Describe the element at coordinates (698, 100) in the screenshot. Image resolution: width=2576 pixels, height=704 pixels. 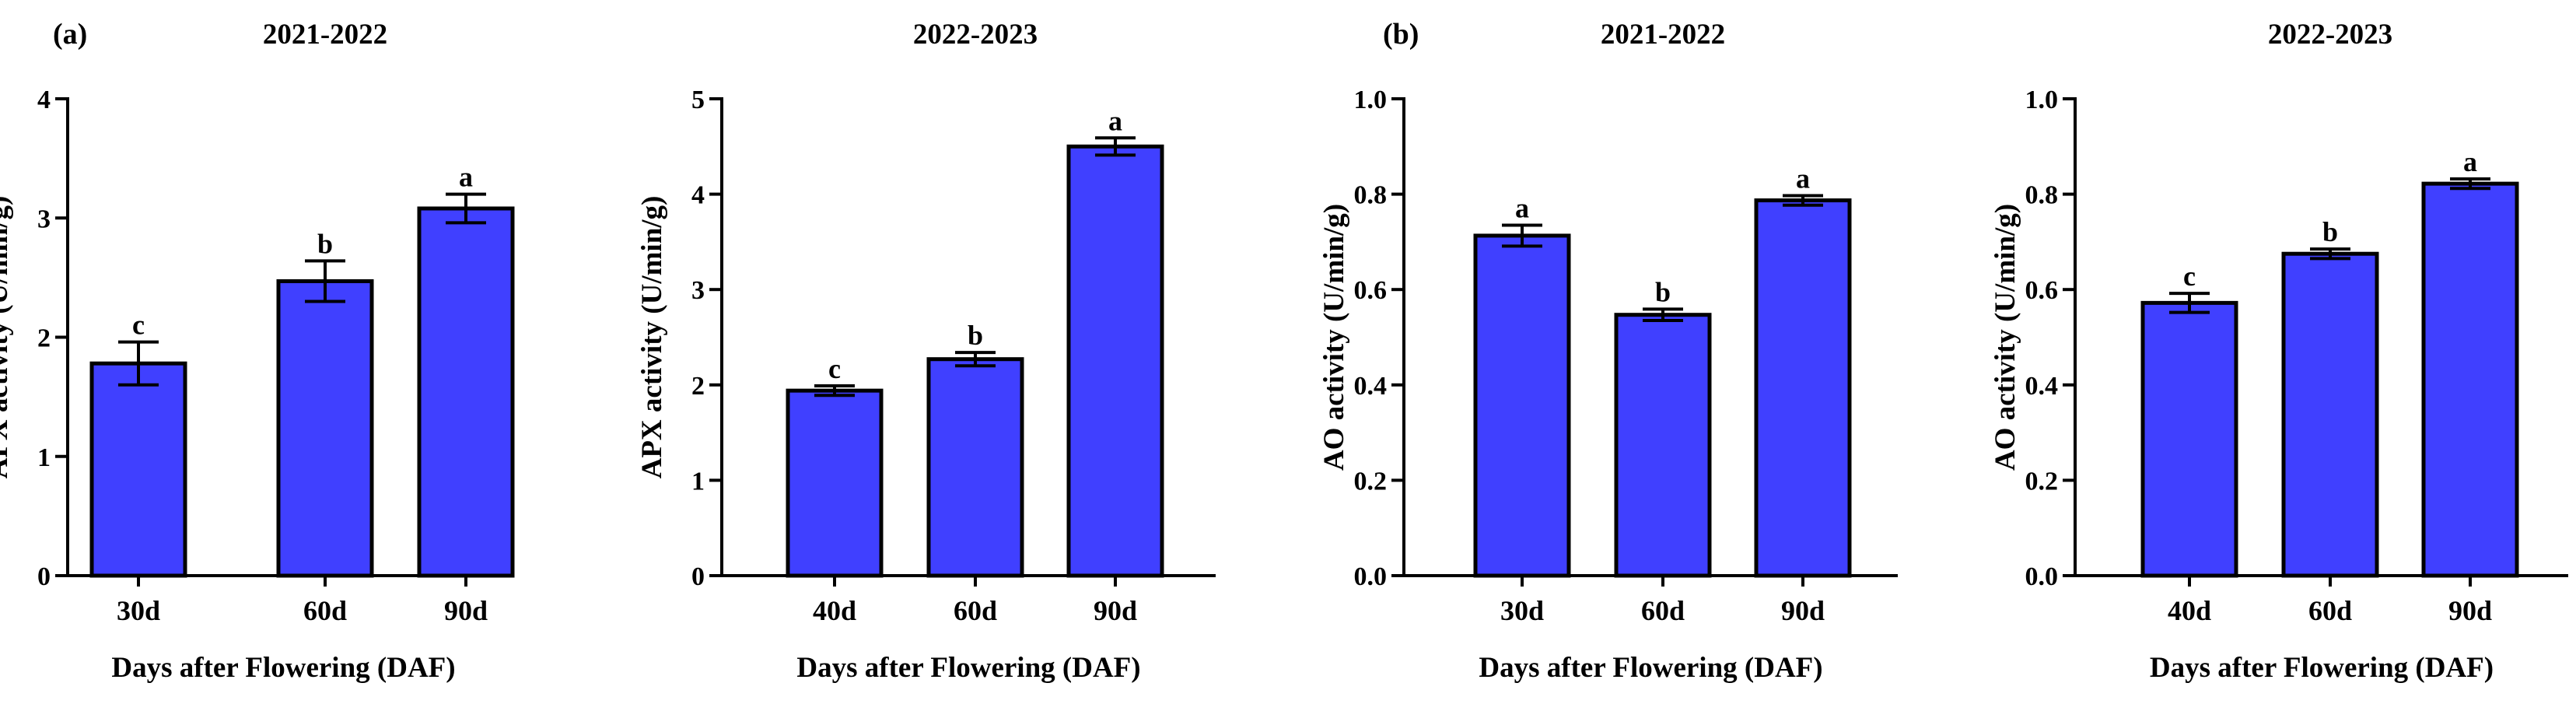
I see `y-tick-label: 5` at that location.